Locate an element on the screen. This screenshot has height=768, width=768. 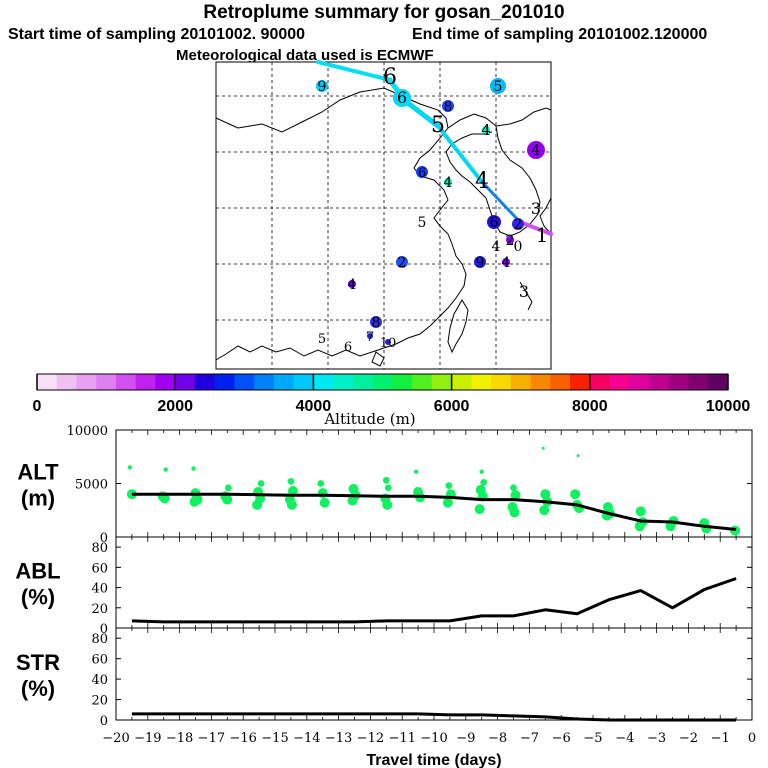
x-tick-label: −4 is located at coordinates (624, 738).